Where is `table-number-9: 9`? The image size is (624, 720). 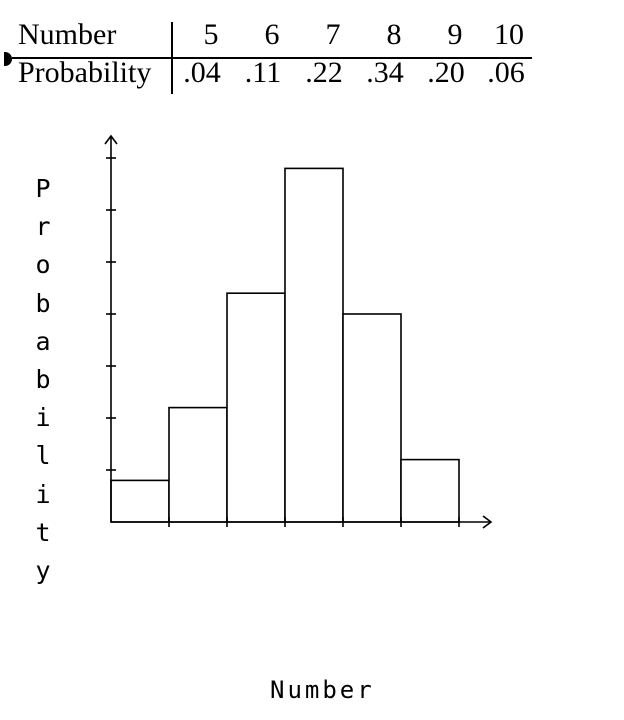 table-number-9: 9 is located at coordinates (455, 34).